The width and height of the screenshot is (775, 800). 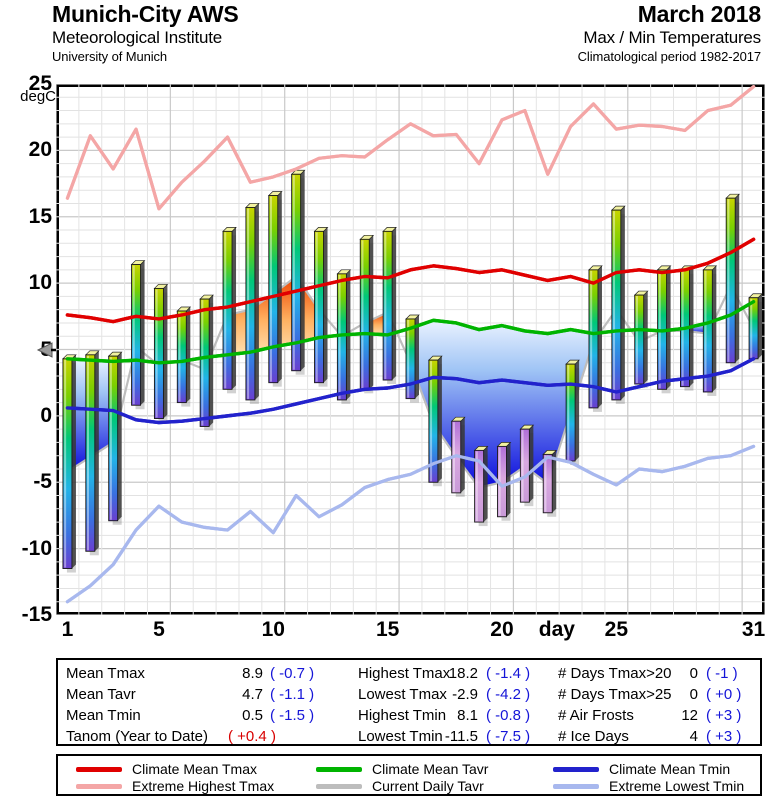 I want to click on legend-item-label: Climate Mean Tavr, so click(x=430, y=769).